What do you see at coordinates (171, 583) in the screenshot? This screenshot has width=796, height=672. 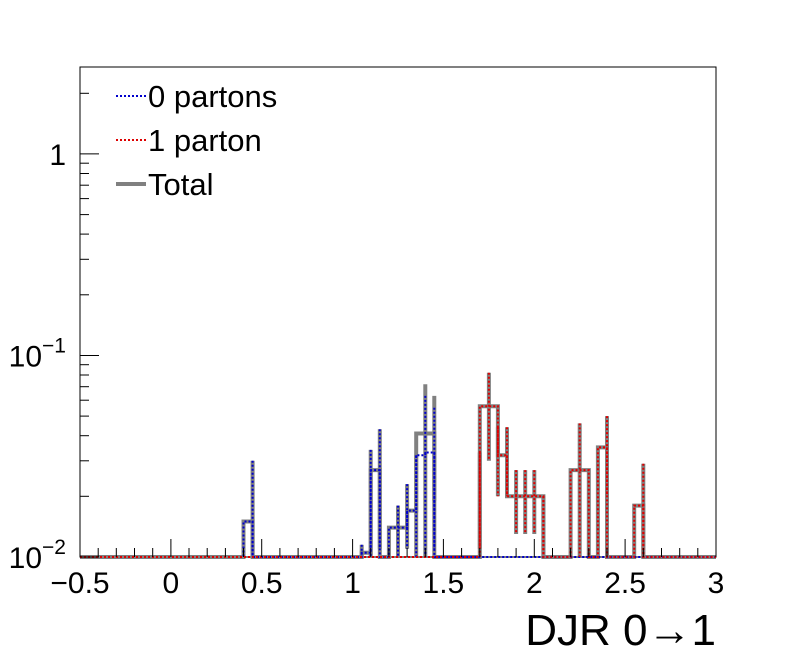 I see `x-tick-label: 0` at bounding box center [171, 583].